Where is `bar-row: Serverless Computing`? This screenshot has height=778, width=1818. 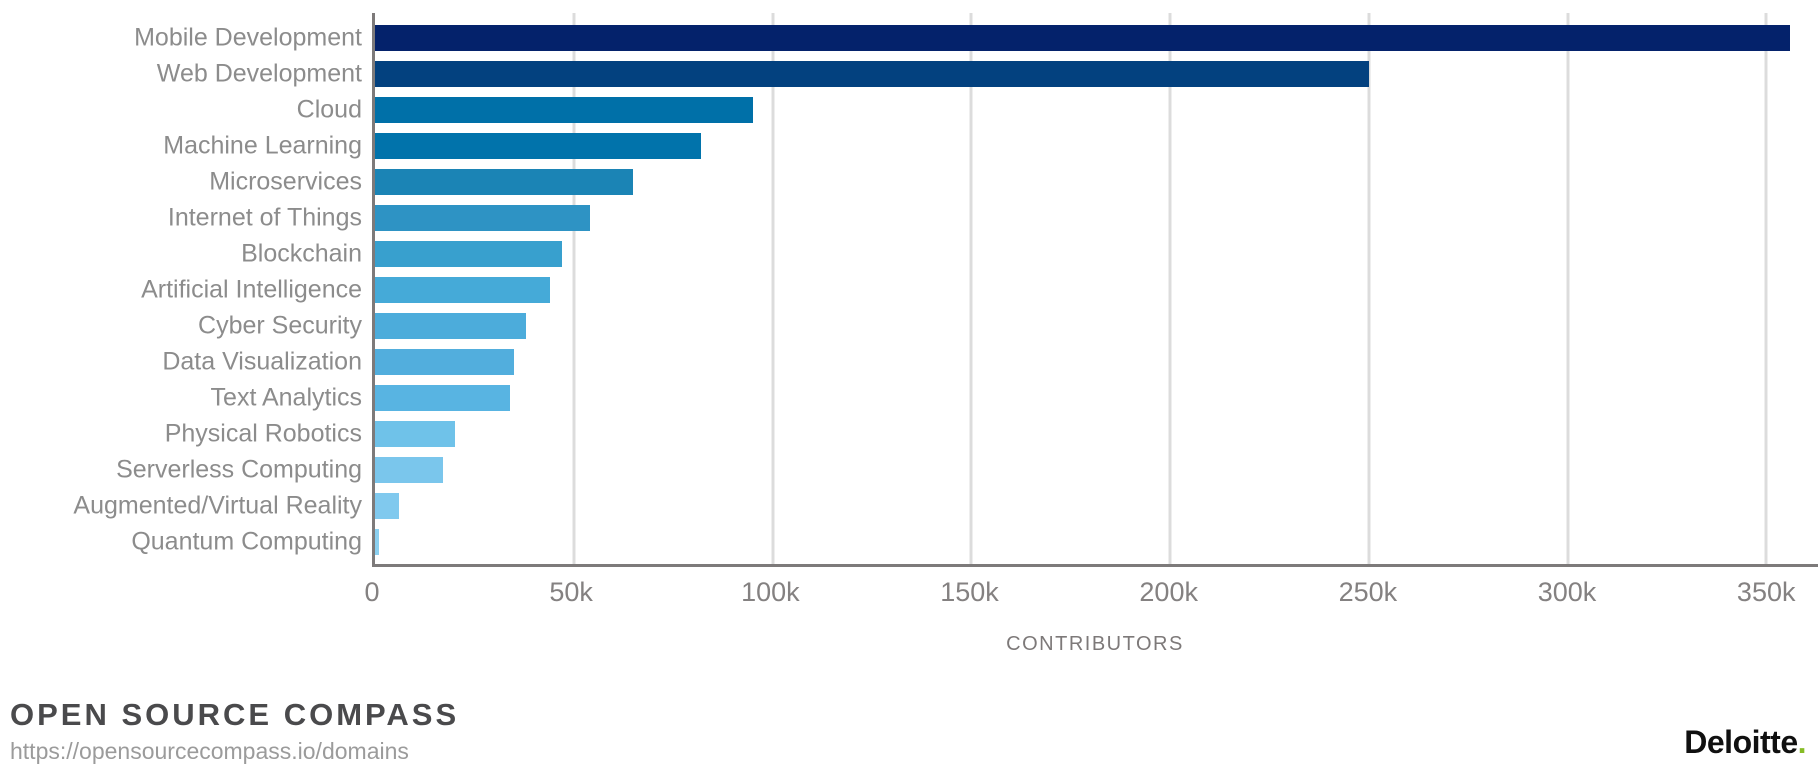
bar-row: Serverless Computing is located at coordinates (967, 470).